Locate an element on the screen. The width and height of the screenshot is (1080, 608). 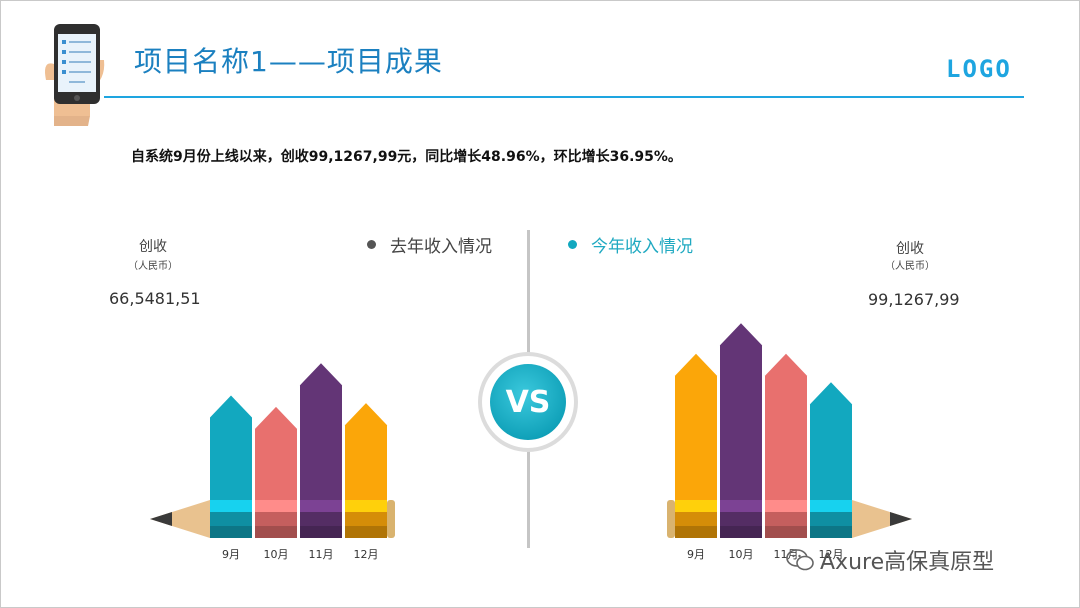
vs-badge: VS is located at coordinates (528, 402).